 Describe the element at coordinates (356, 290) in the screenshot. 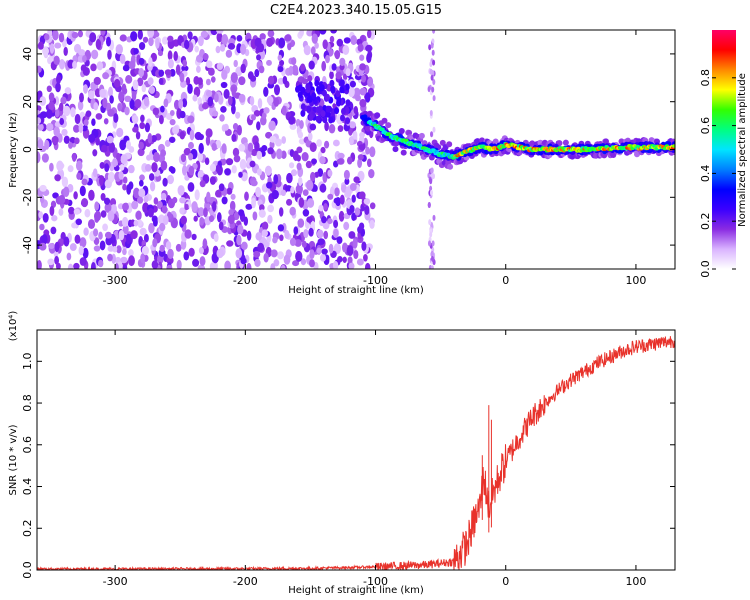

I see `spectrogram-x-label: Height of straight line (km)` at that location.